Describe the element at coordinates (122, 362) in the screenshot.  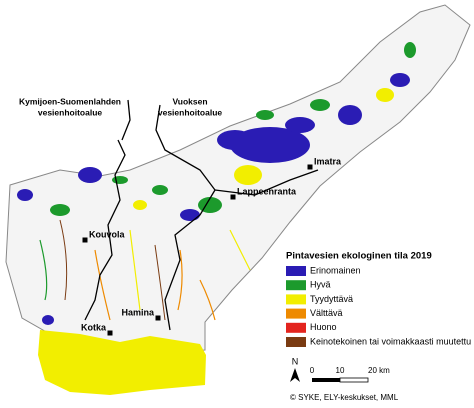
I see `sea-area` at that location.